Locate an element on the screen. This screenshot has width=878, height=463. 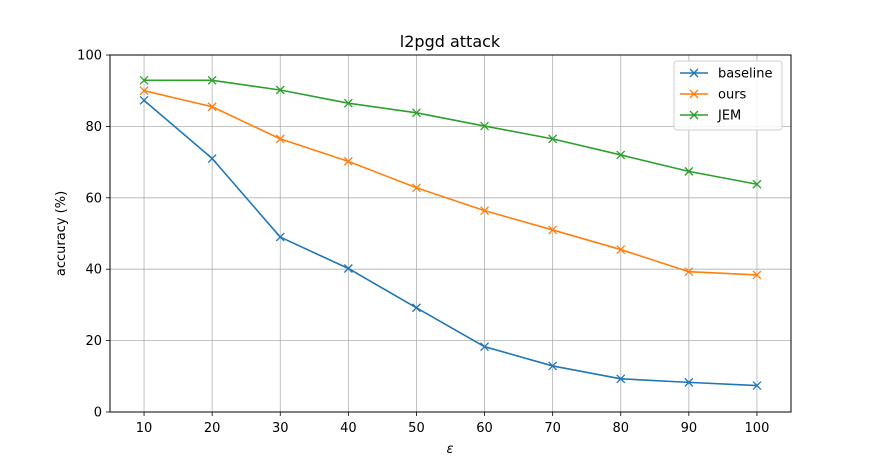
y-tick-label: 80 is located at coordinates (93, 127).